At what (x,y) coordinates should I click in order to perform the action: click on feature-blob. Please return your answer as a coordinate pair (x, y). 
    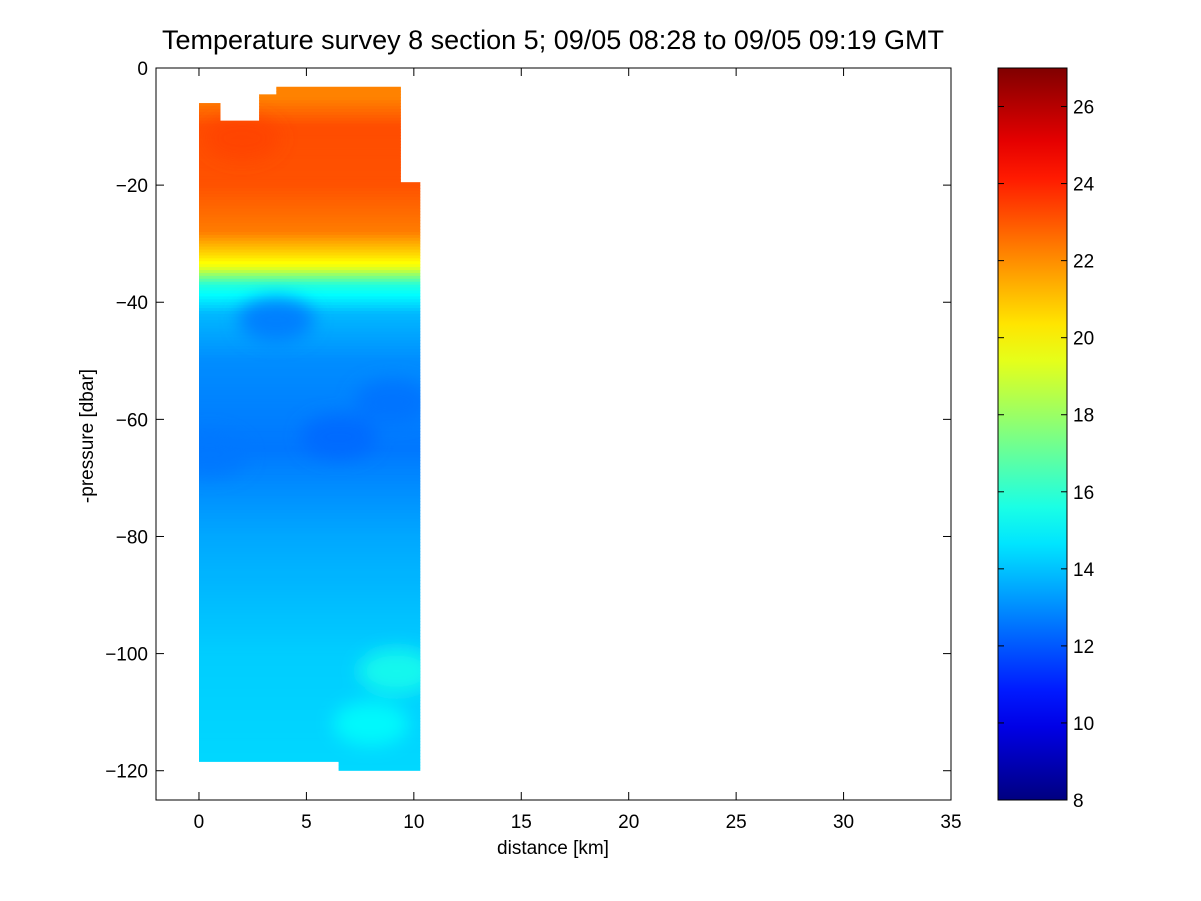
    Looking at the image, I should click on (387, 401).